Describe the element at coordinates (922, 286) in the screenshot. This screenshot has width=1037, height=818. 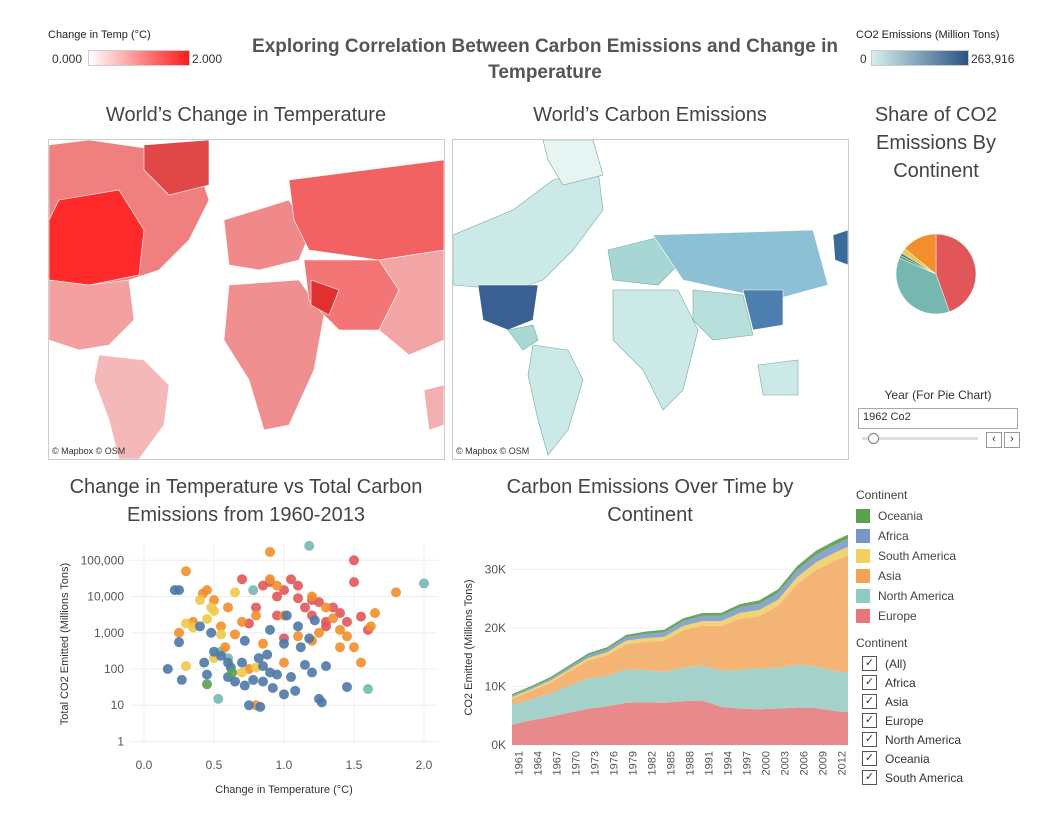
I see `pie-slice-north-america` at that location.